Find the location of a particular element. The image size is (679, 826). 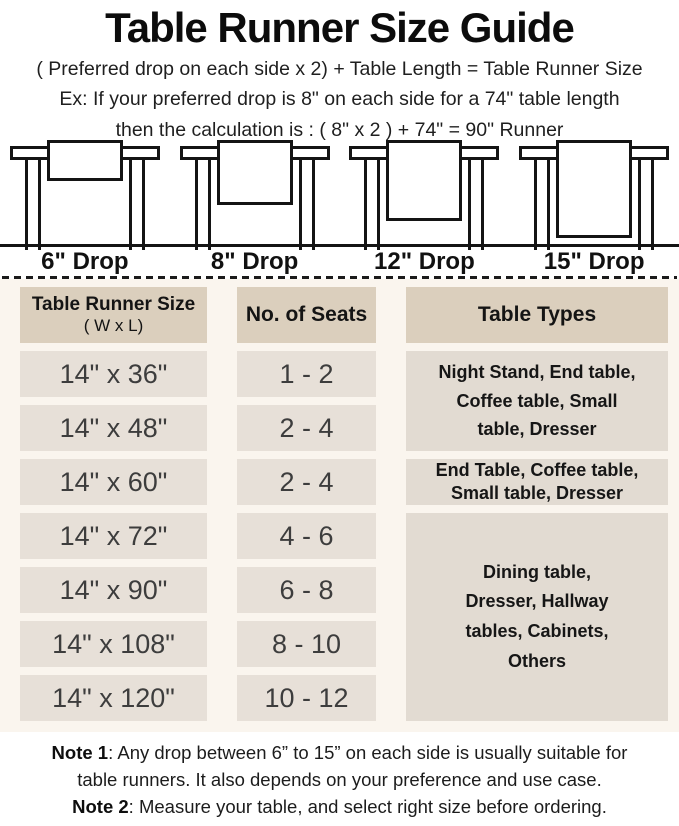

header-runner-size: Table Runner Size ( W x L) is located at coordinates (113, 315).